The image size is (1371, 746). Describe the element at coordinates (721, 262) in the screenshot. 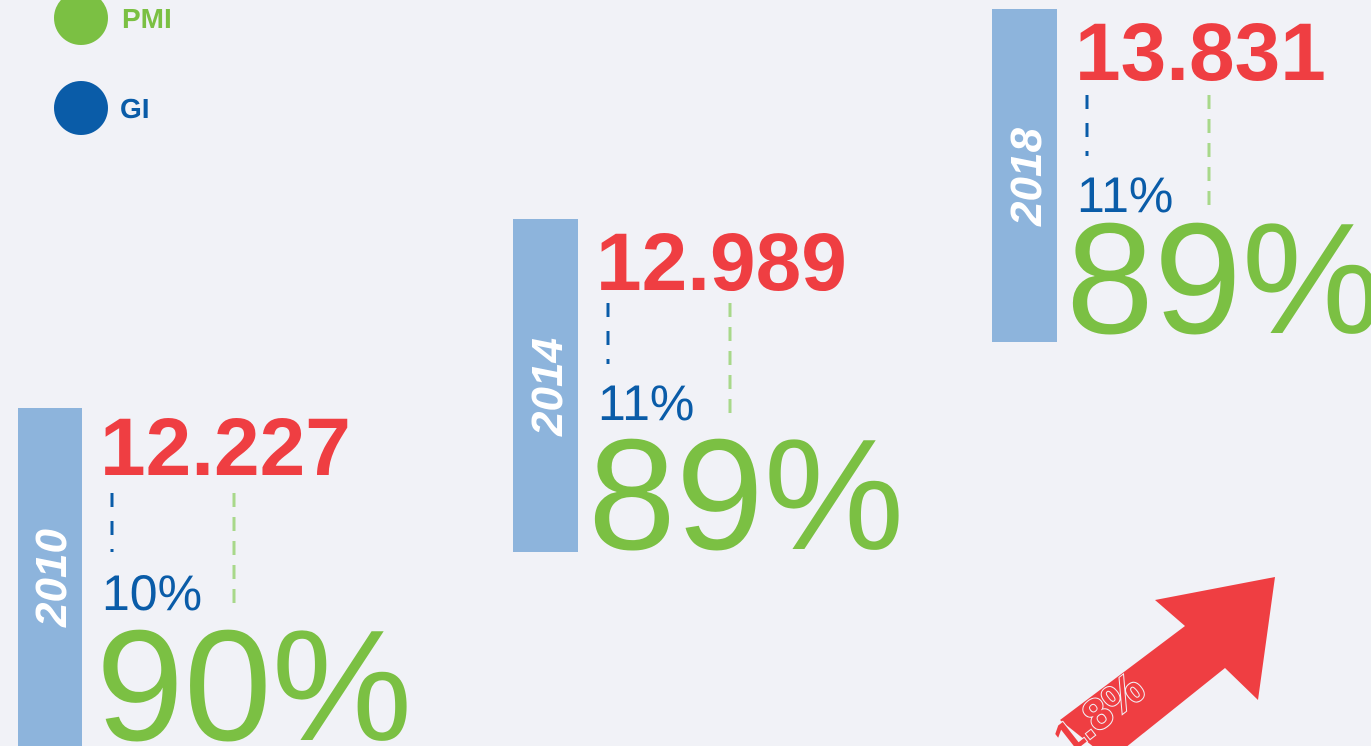

I see `total-value: 12.989` at that location.